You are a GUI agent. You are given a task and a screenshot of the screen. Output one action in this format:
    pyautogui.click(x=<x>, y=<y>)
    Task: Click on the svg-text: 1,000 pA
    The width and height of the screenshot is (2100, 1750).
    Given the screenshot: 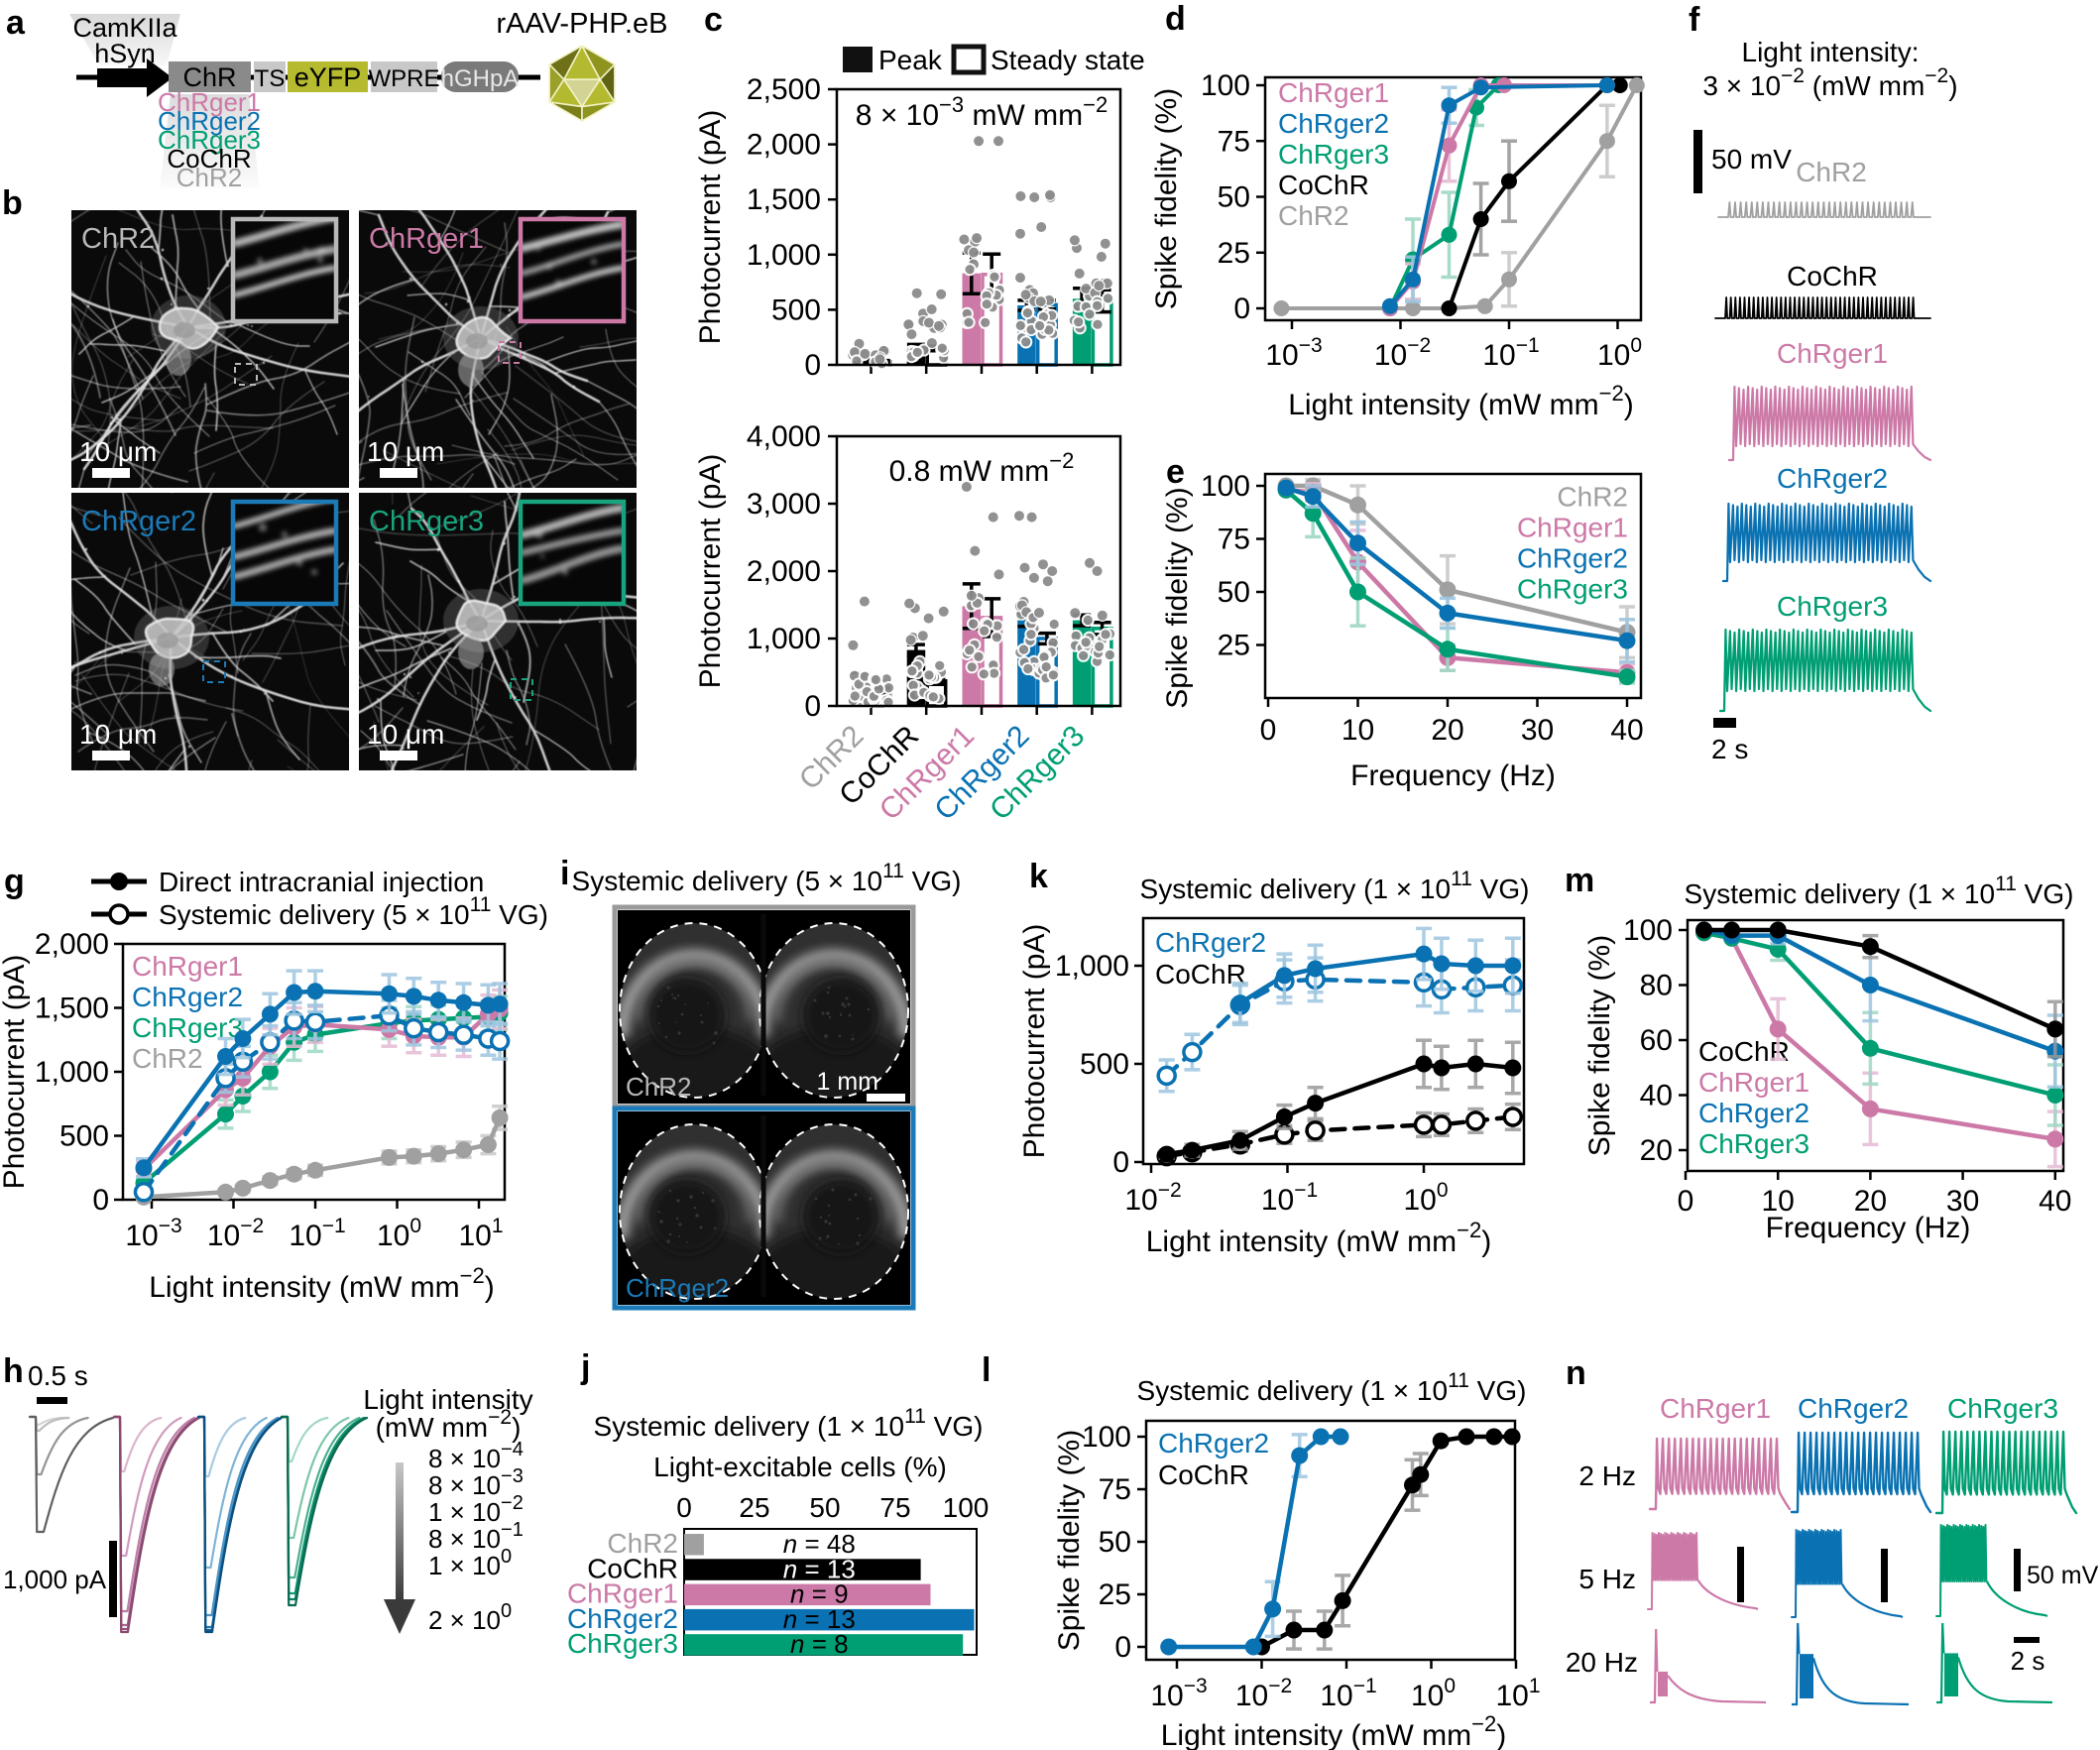 What is the action you would take?
    pyautogui.click(x=55, y=1580)
    